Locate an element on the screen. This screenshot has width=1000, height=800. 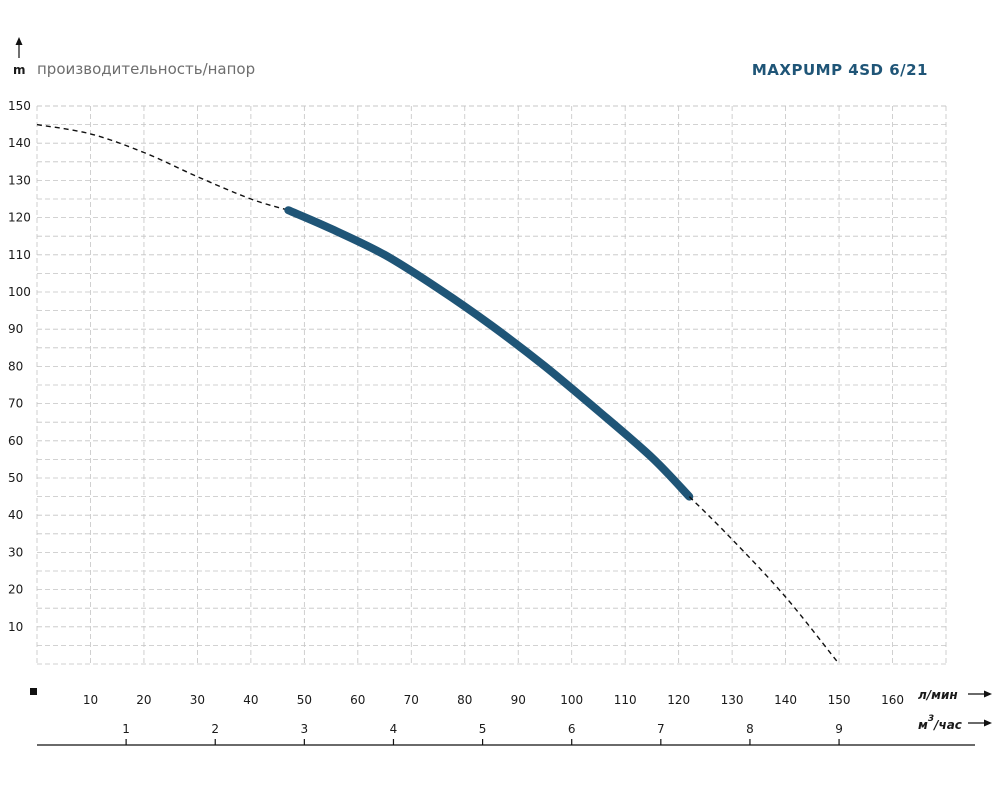
y-tick-label: 20 is located at coordinates (15, 590).